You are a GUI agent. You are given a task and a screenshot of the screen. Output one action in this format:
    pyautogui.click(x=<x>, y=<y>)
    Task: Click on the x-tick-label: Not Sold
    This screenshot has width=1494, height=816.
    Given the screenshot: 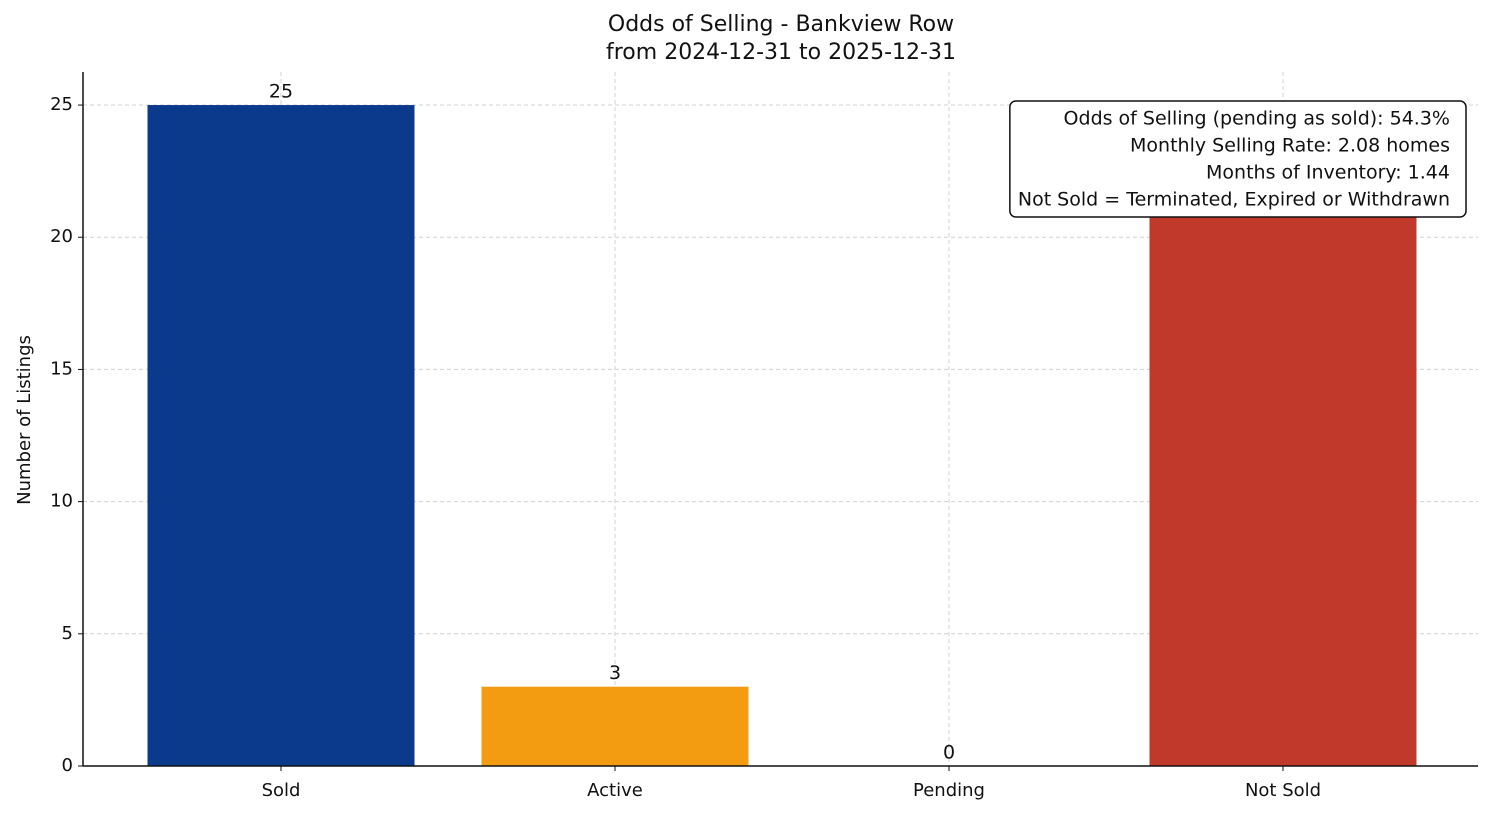 What is the action you would take?
    pyautogui.click(x=1283, y=790)
    